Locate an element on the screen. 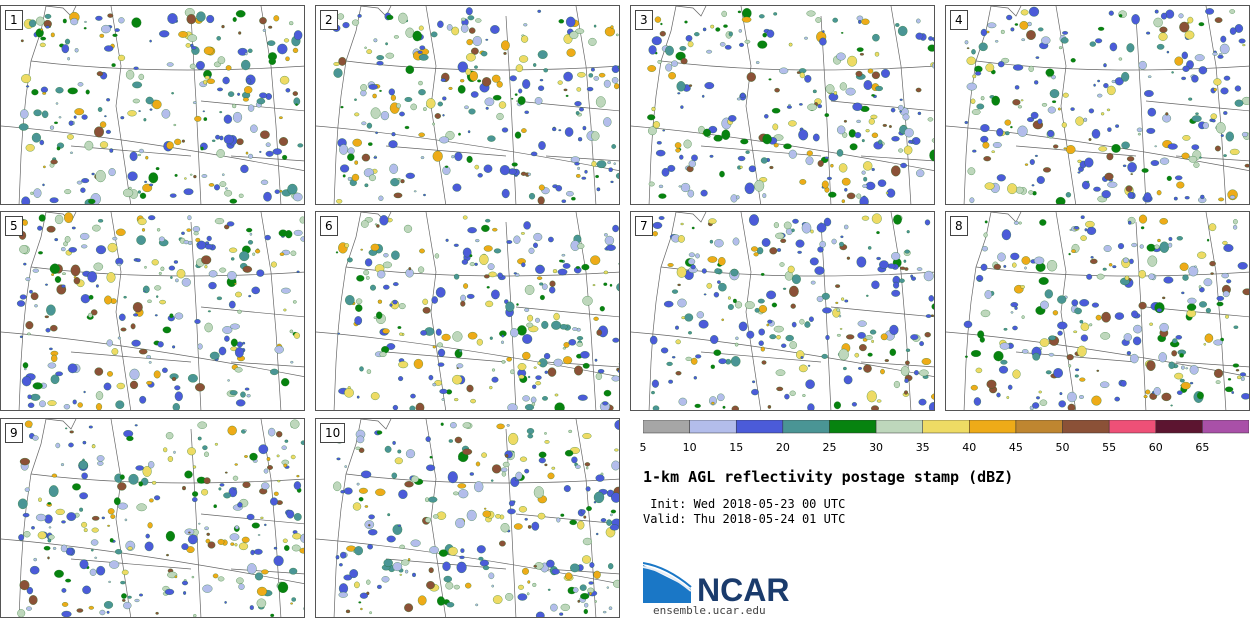 Image resolution: width=1260 pixels, height=619 pixels. reflectivity-colorbar is located at coordinates (946, 427).